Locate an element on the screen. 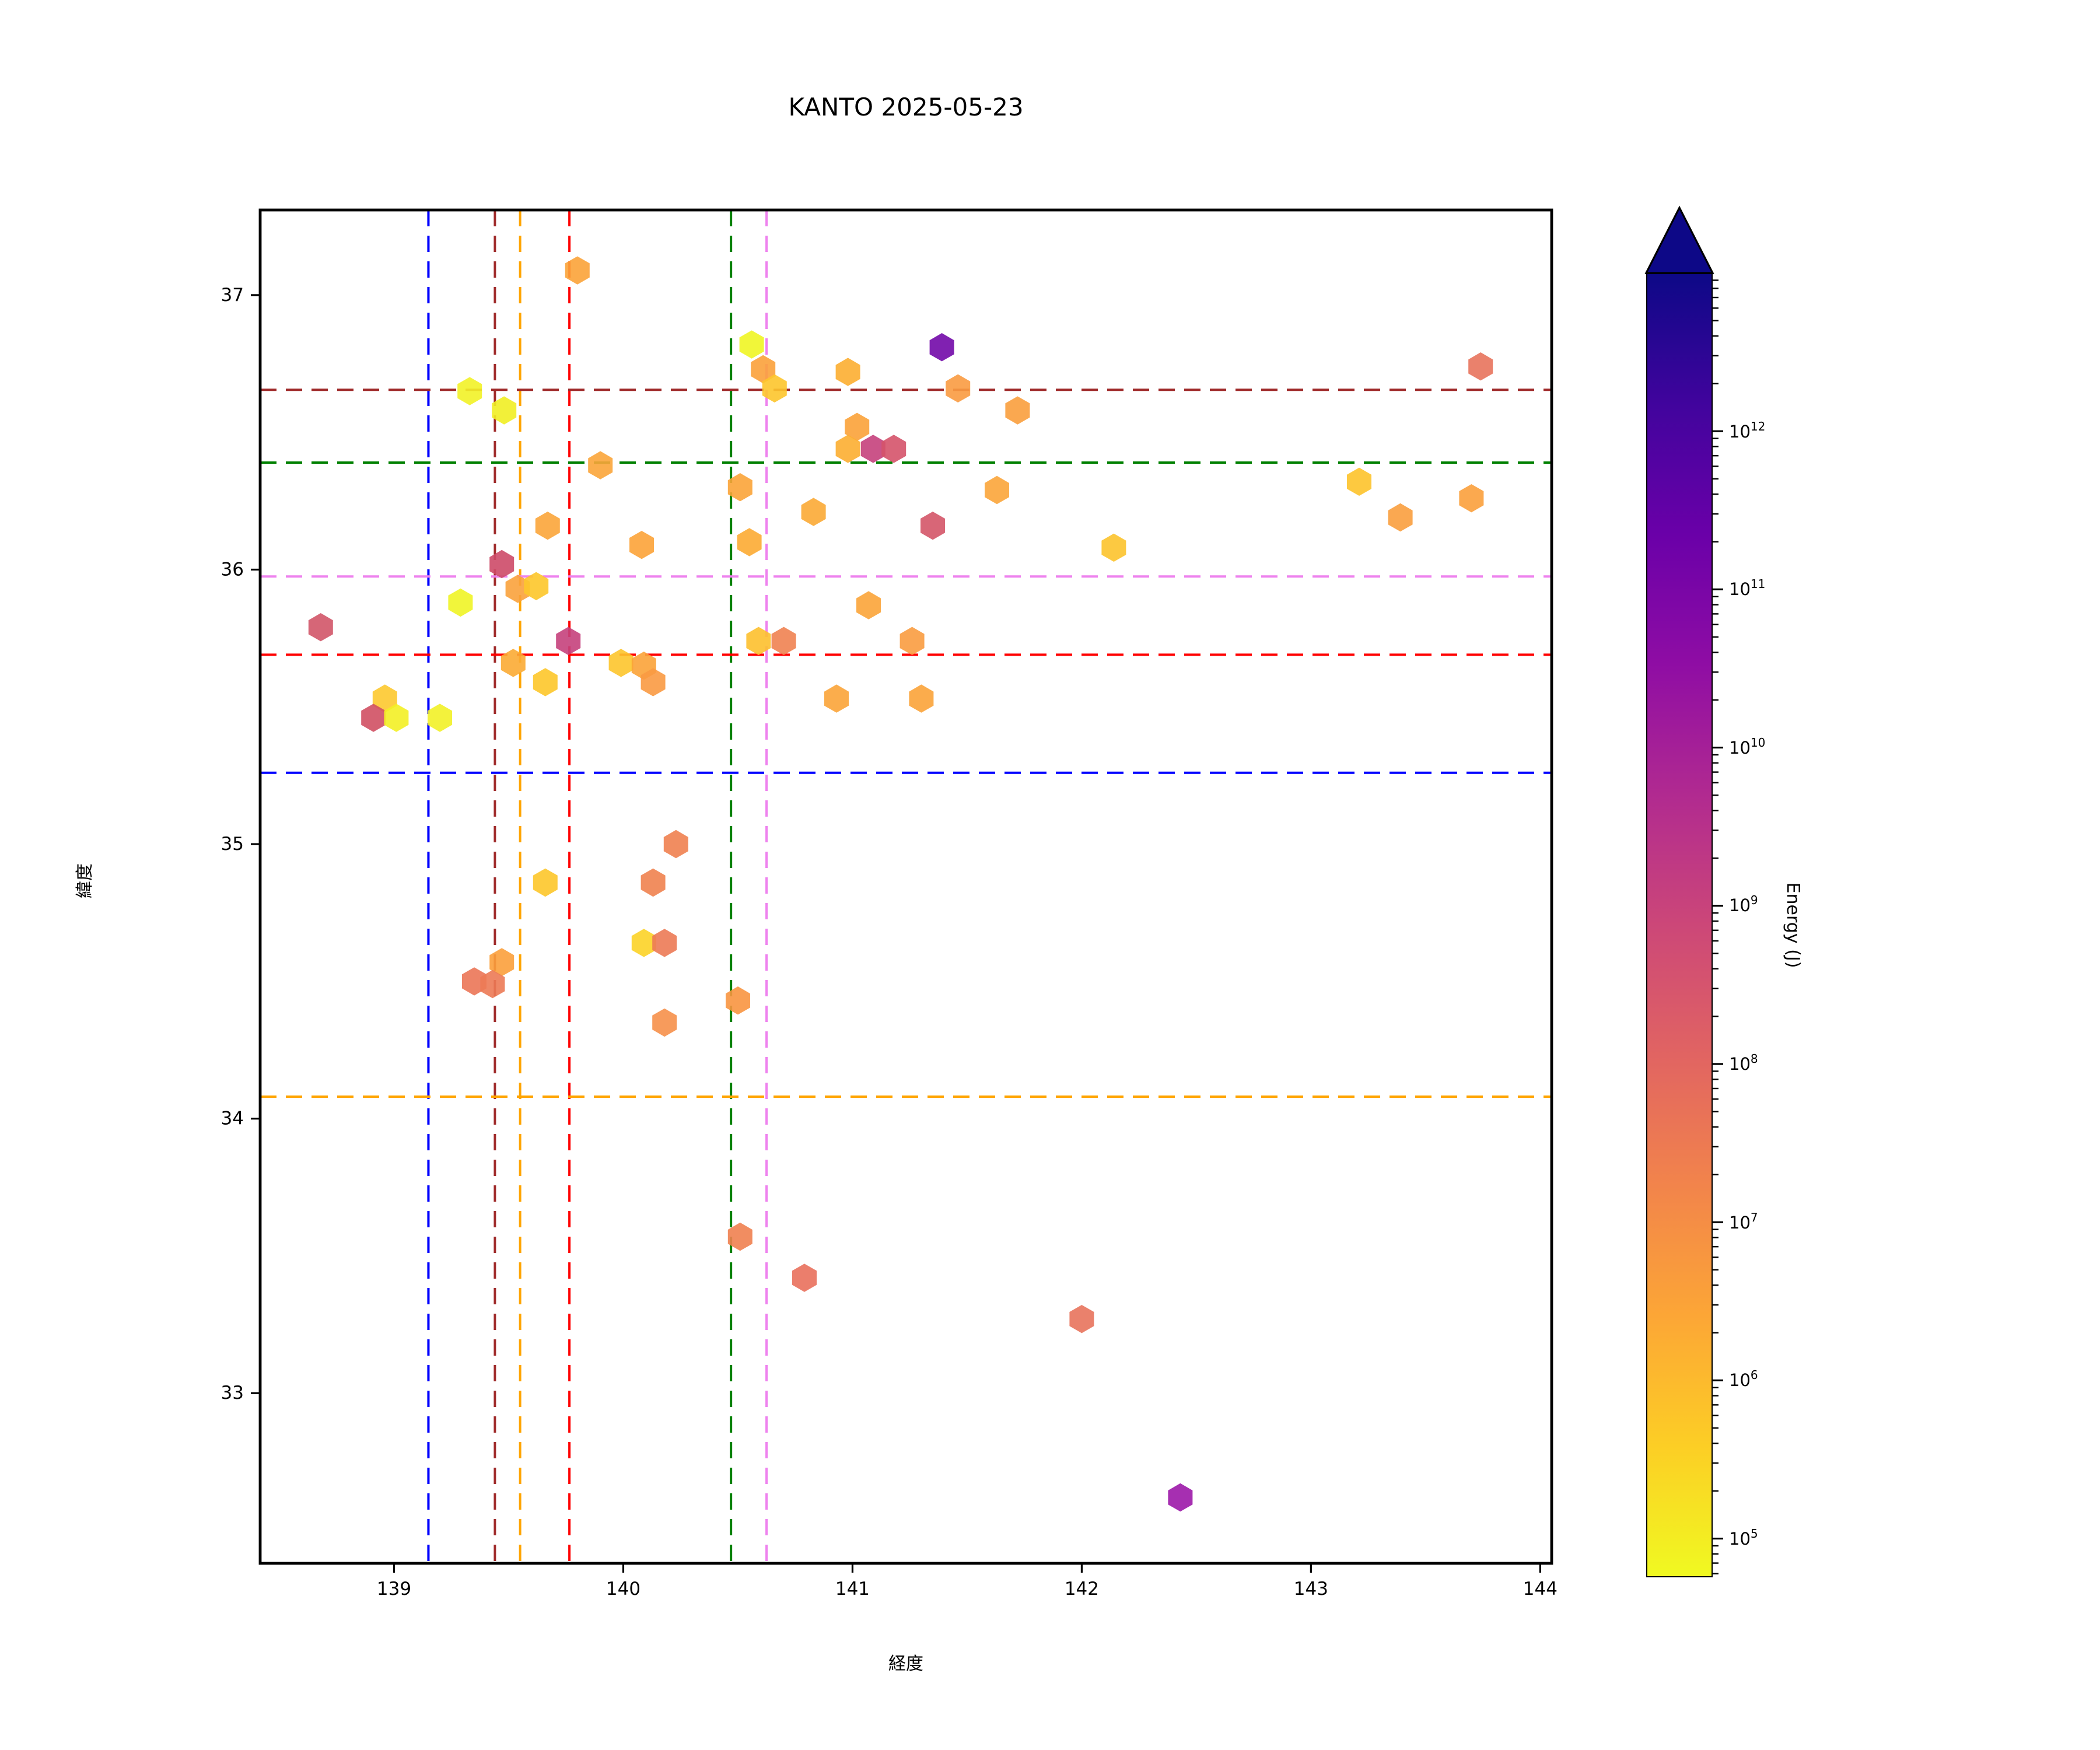  x-tick-label: 143 is located at coordinates (1311, 1589).